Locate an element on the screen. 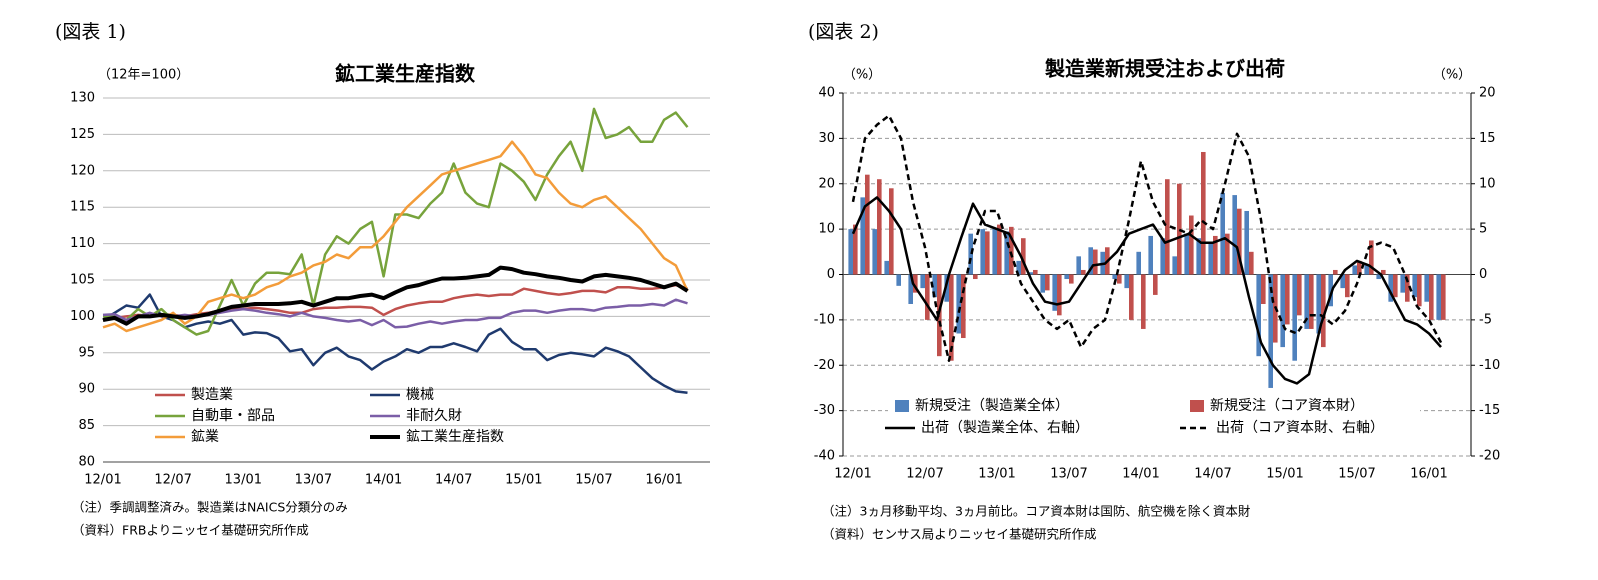 The image size is (1598, 580). y-tick-label: 10 is located at coordinates (826, 229).